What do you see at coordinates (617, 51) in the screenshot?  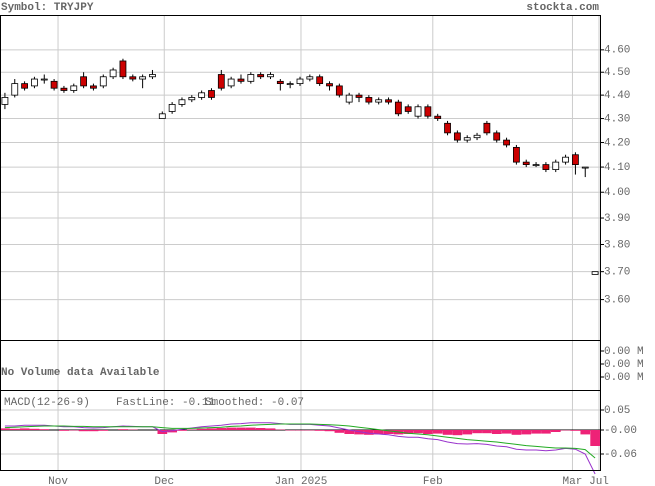 I see `y-tick-label: 4.60` at bounding box center [617, 51].